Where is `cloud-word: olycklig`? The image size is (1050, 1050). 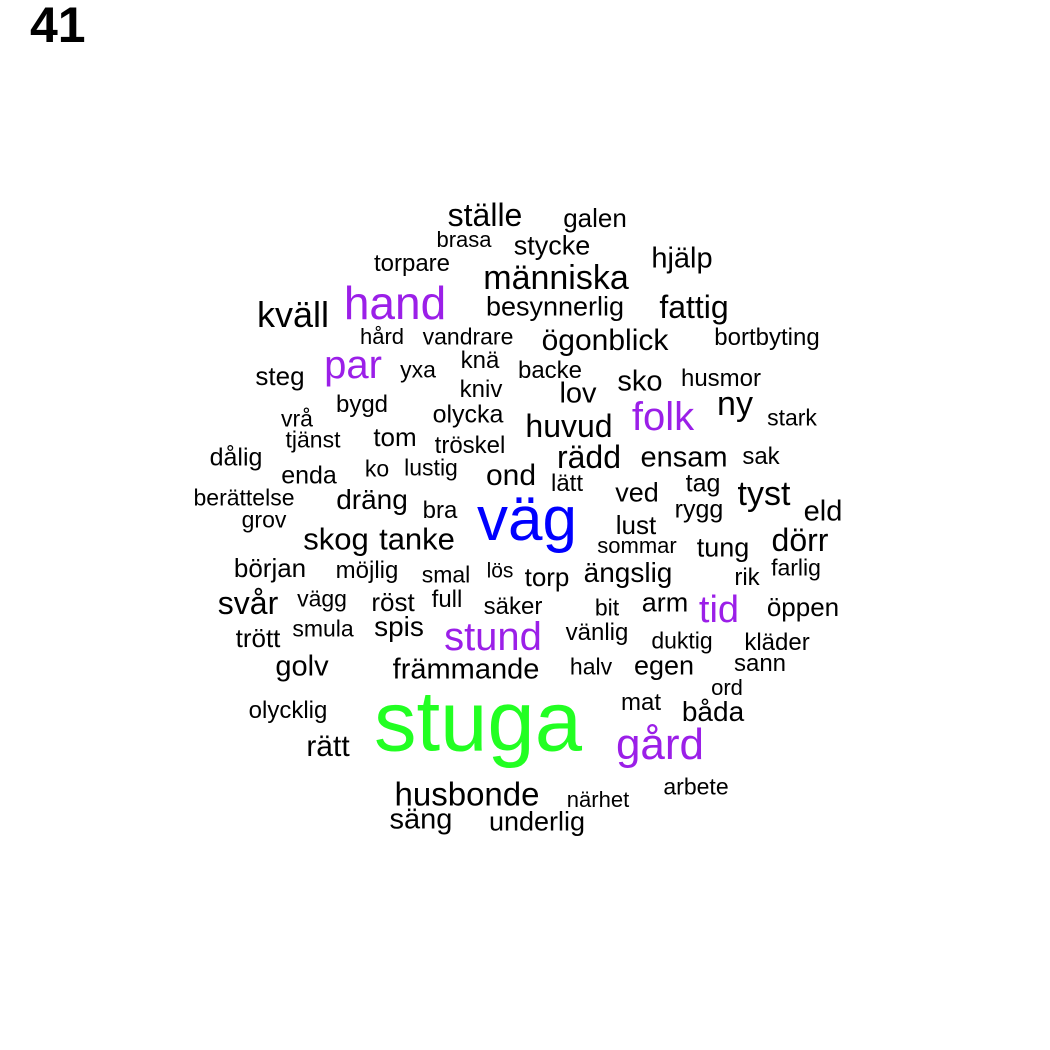 cloud-word: olycklig is located at coordinates (288, 710).